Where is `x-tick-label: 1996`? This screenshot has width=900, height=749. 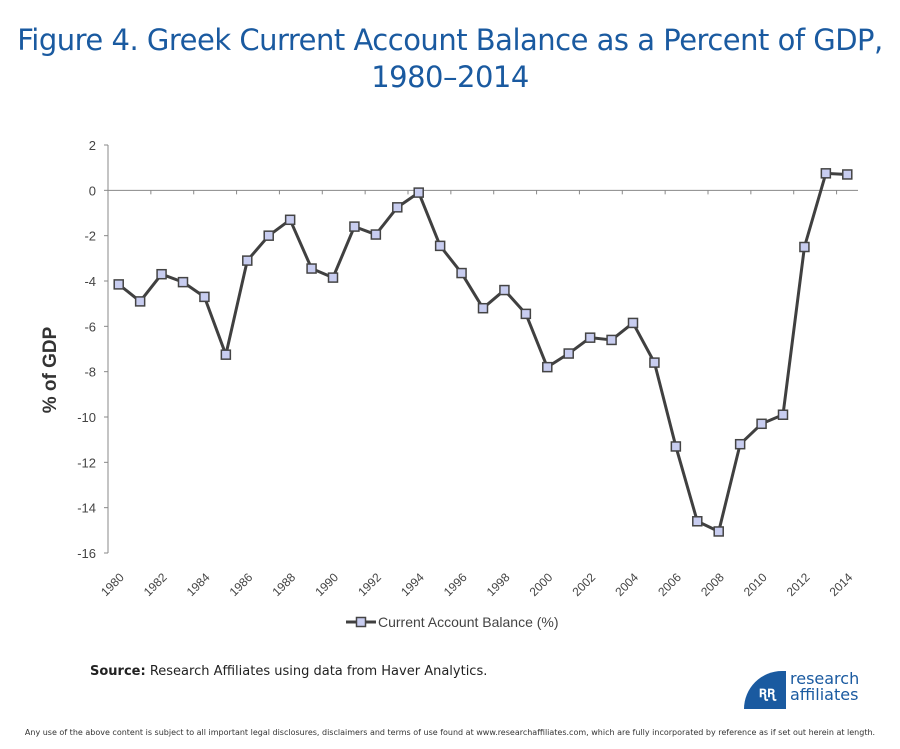
x-tick-label: 1996 is located at coordinates (455, 584).